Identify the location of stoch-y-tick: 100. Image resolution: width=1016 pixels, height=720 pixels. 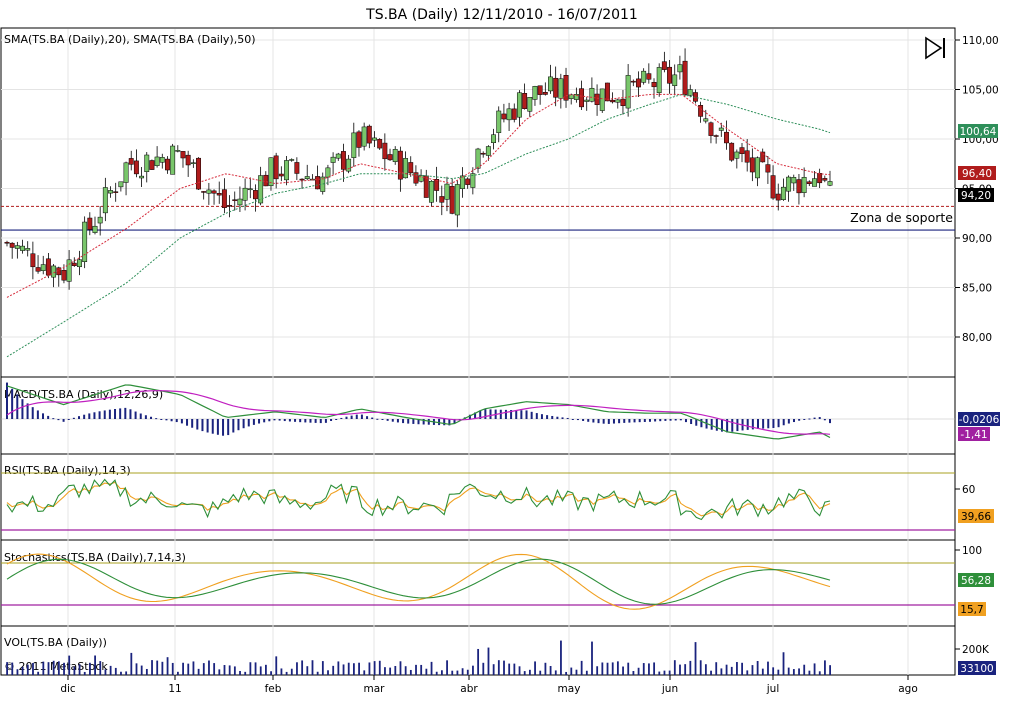
(972, 551).